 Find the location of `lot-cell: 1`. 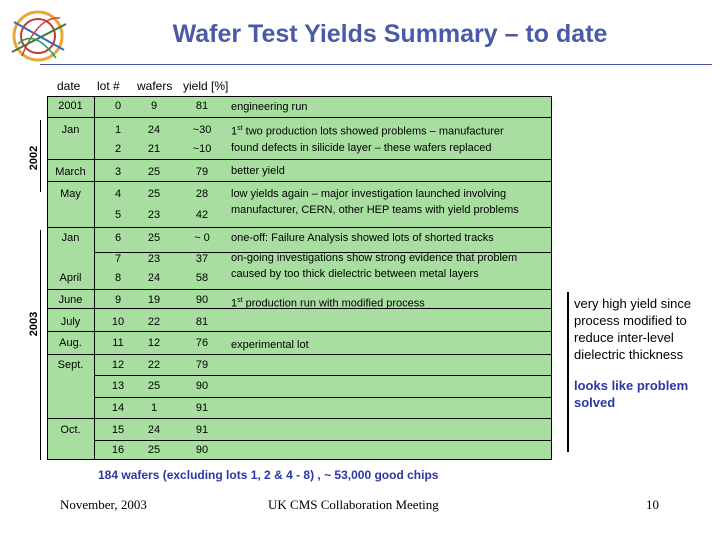

lot-cell: 1 is located at coordinates (118, 130).